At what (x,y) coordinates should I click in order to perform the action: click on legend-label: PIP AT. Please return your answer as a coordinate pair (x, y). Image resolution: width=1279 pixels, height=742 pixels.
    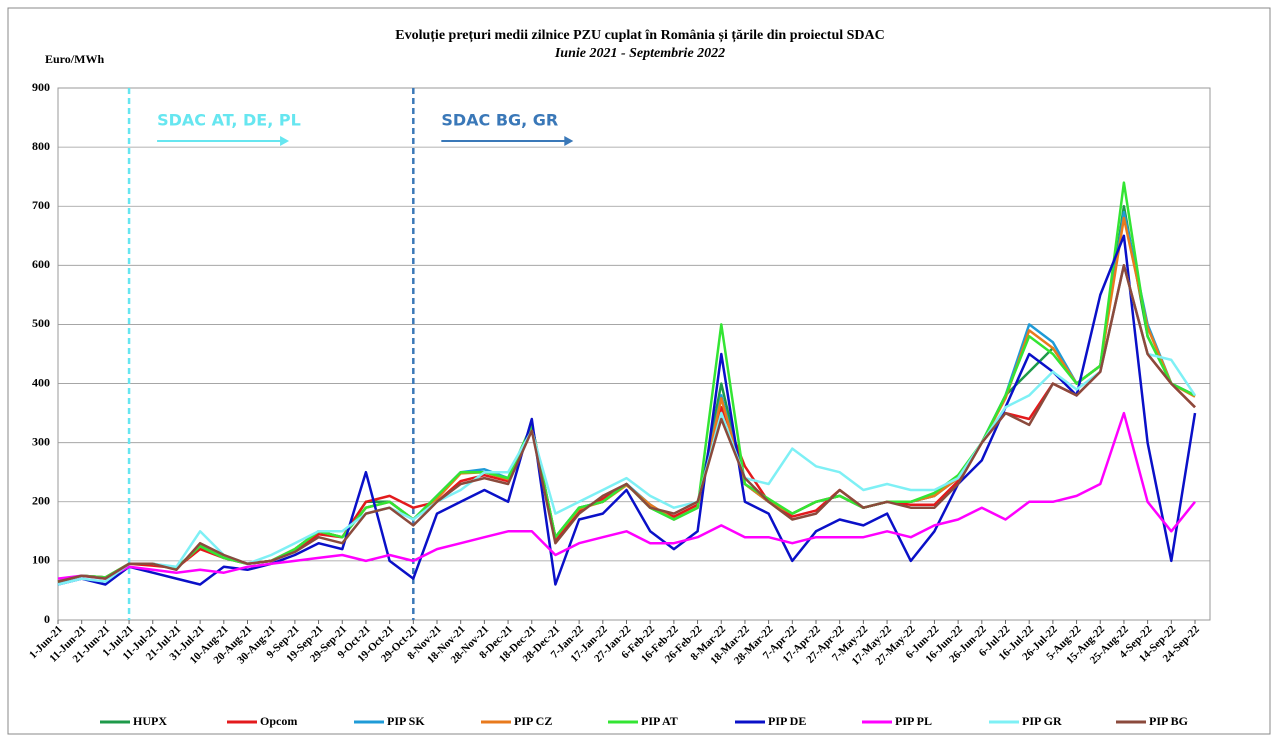
    Looking at the image, I should click on (659, 721).